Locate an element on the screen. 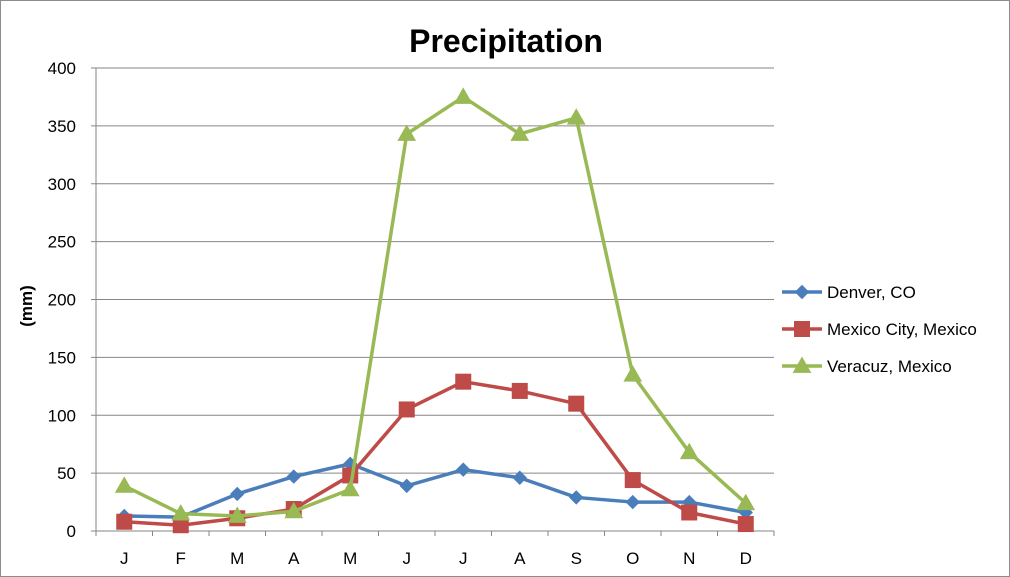  y-tick-label: 50 is located at coordinates (66, 473).